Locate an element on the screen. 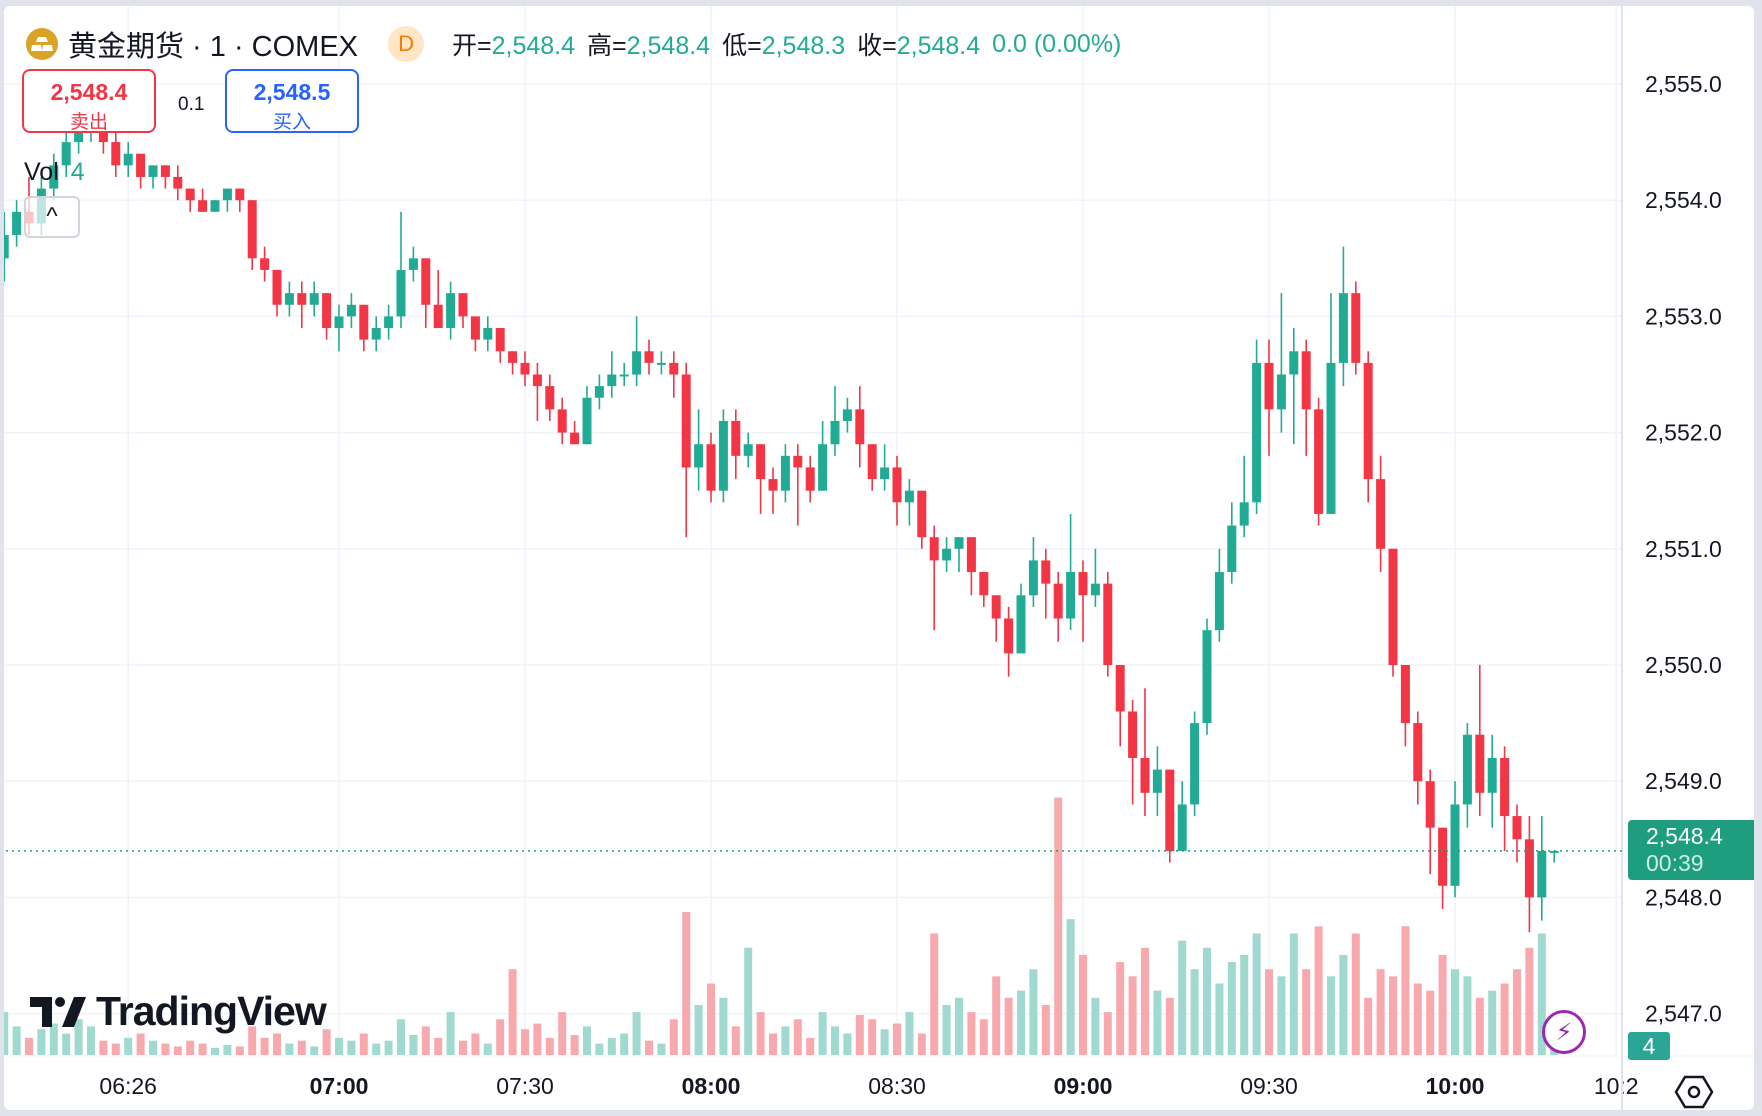  change-value: 0.0 (0.00%) is located at coordinates (1057, 43).